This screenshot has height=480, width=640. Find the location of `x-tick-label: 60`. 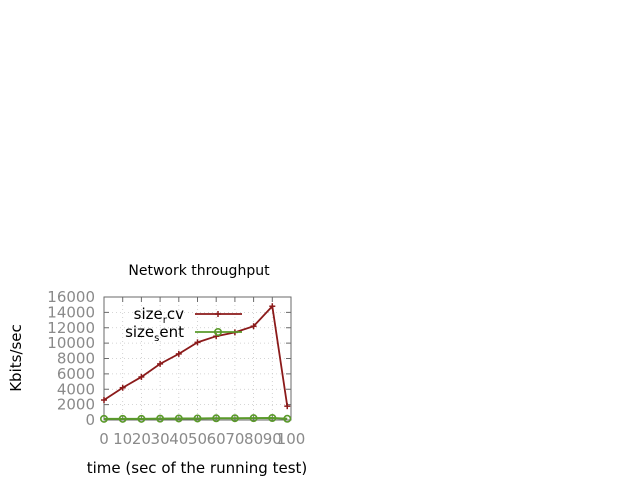

x-tick-label: 60 is located at coordinates (216, 439).